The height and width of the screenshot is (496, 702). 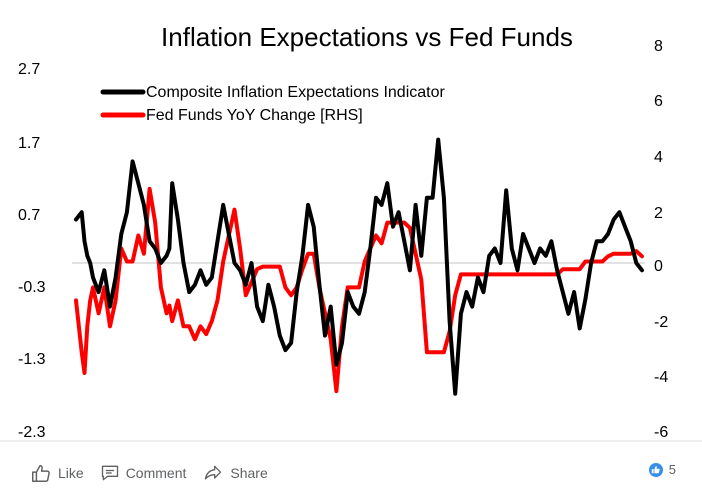 I want to click on blue-thumb-badge-icon, so click(x=655, y=469).